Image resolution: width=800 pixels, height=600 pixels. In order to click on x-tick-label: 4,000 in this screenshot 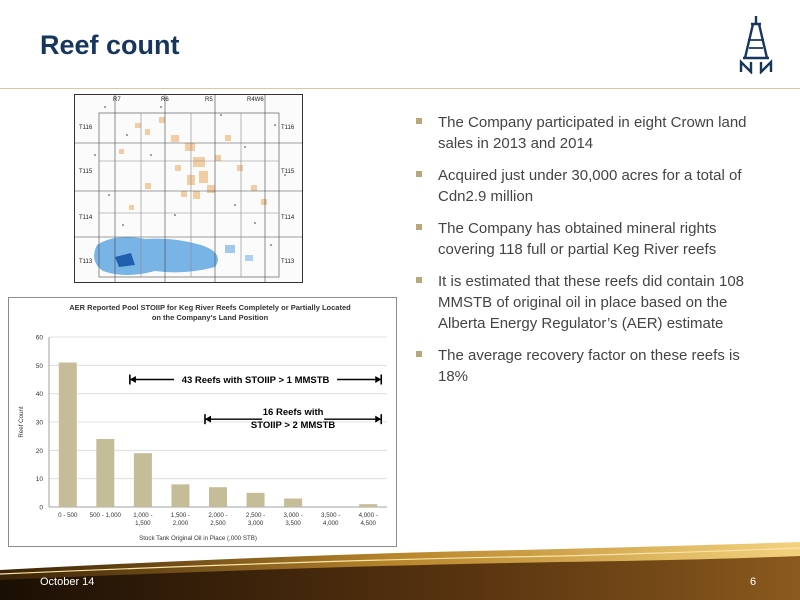, I will do `click(331, 523)`.